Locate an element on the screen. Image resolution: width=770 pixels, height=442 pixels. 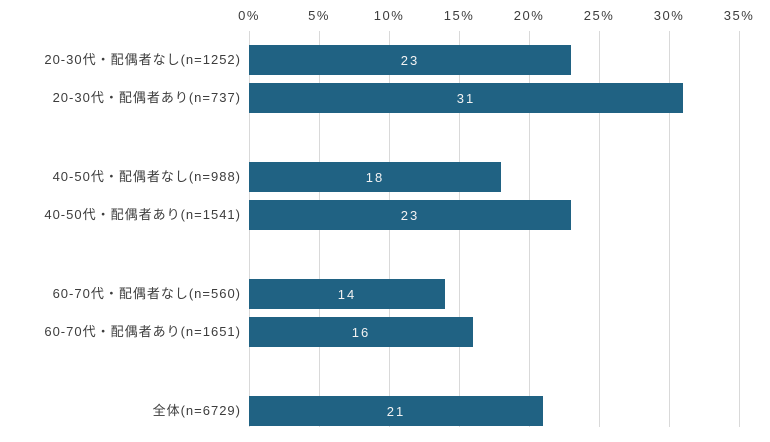
bar-value-label: 14 is located at coordinates (347, 294).